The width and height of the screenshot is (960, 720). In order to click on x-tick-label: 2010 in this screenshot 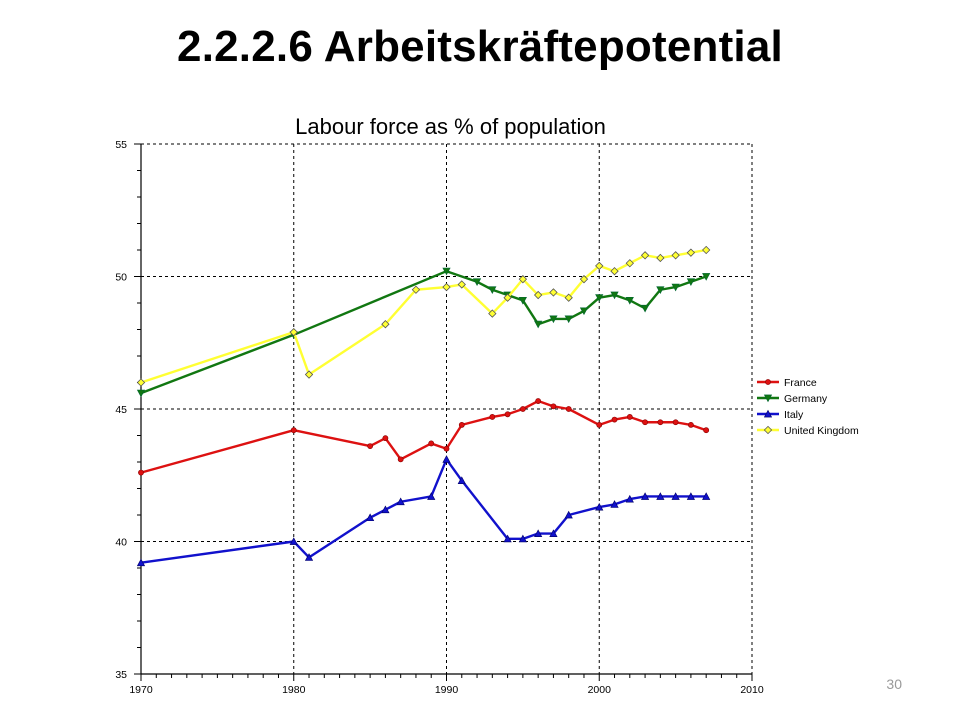, I will do `click(752, 690)`.